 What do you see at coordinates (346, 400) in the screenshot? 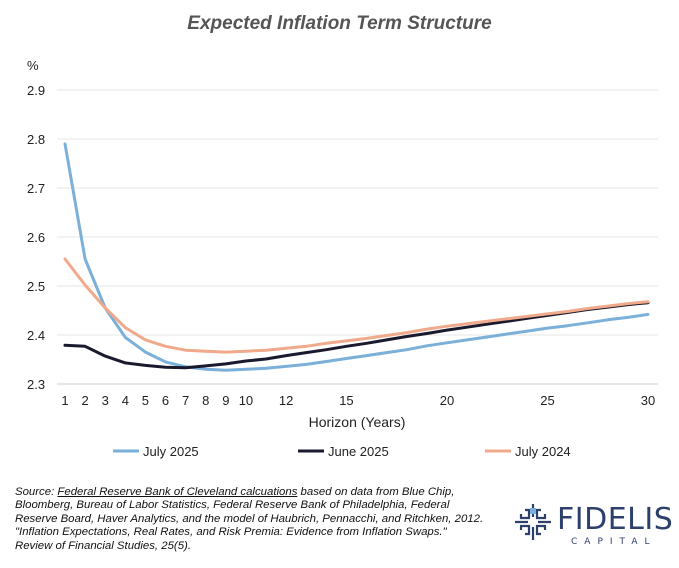
I see `x-tick-label: 15` at bounding box center [346, 400].